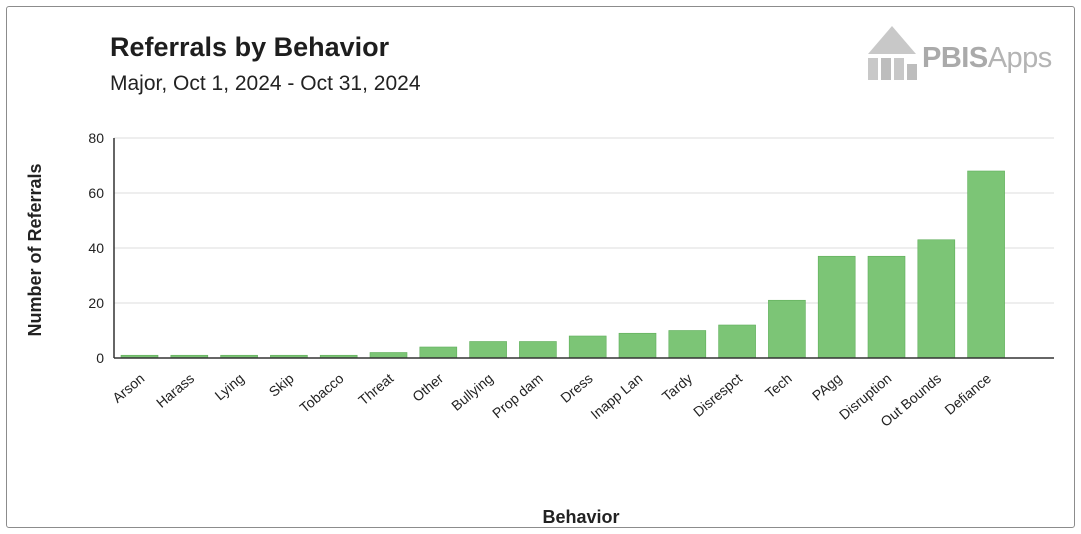 This screenshot has width=1081, height=534. I want to click on x-tick-label: PAgg, so click(827, 387).